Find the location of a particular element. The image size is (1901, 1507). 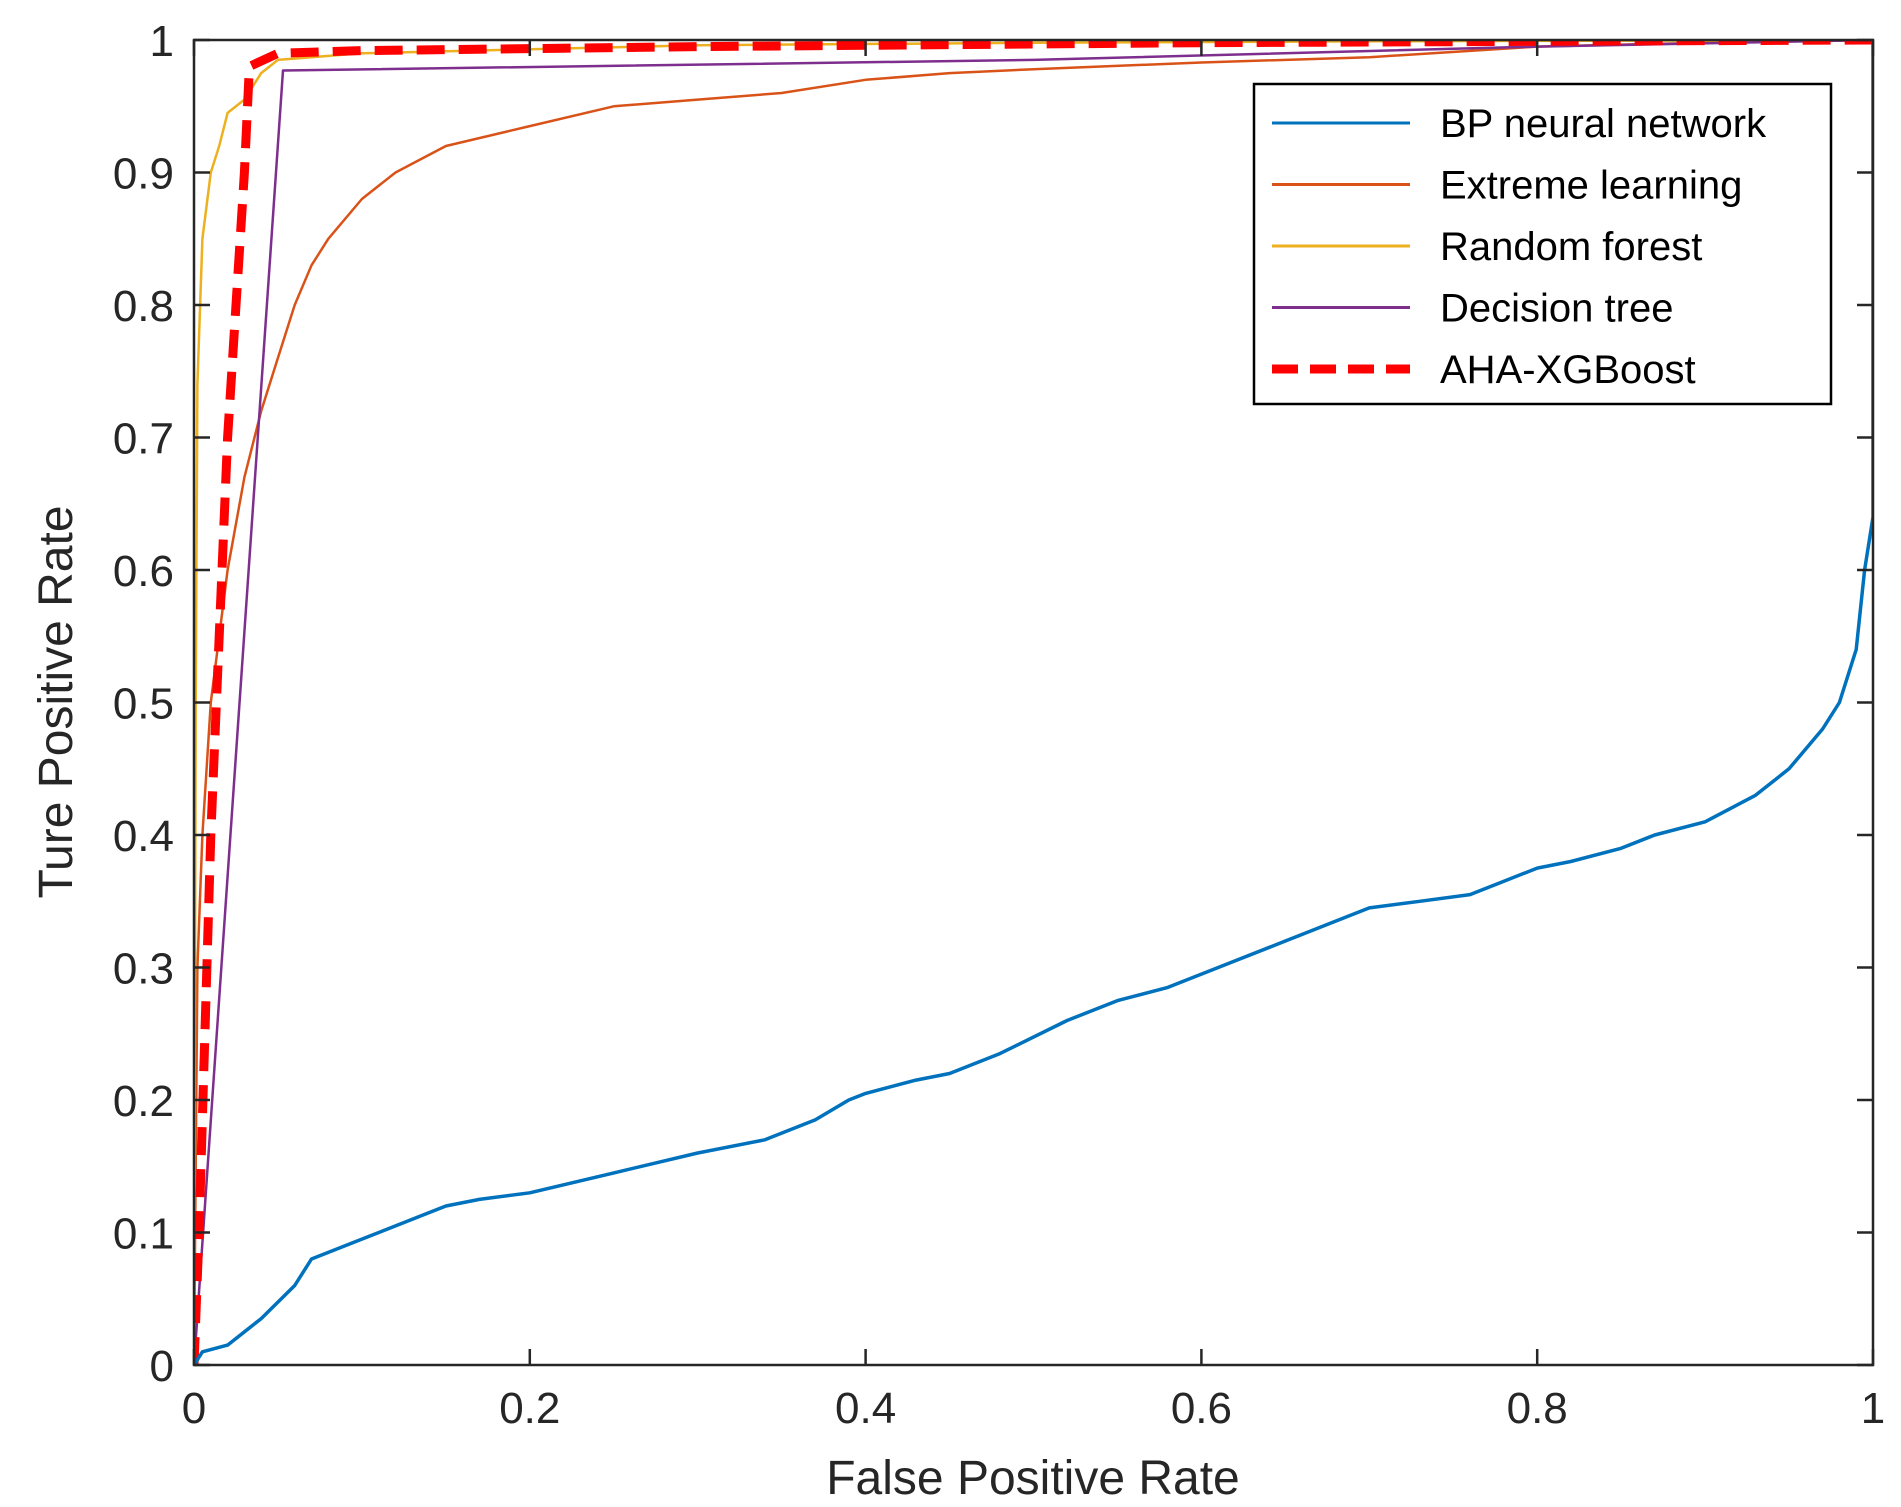

y-tick-label: 0.3 is located at coordinates (143, 969).